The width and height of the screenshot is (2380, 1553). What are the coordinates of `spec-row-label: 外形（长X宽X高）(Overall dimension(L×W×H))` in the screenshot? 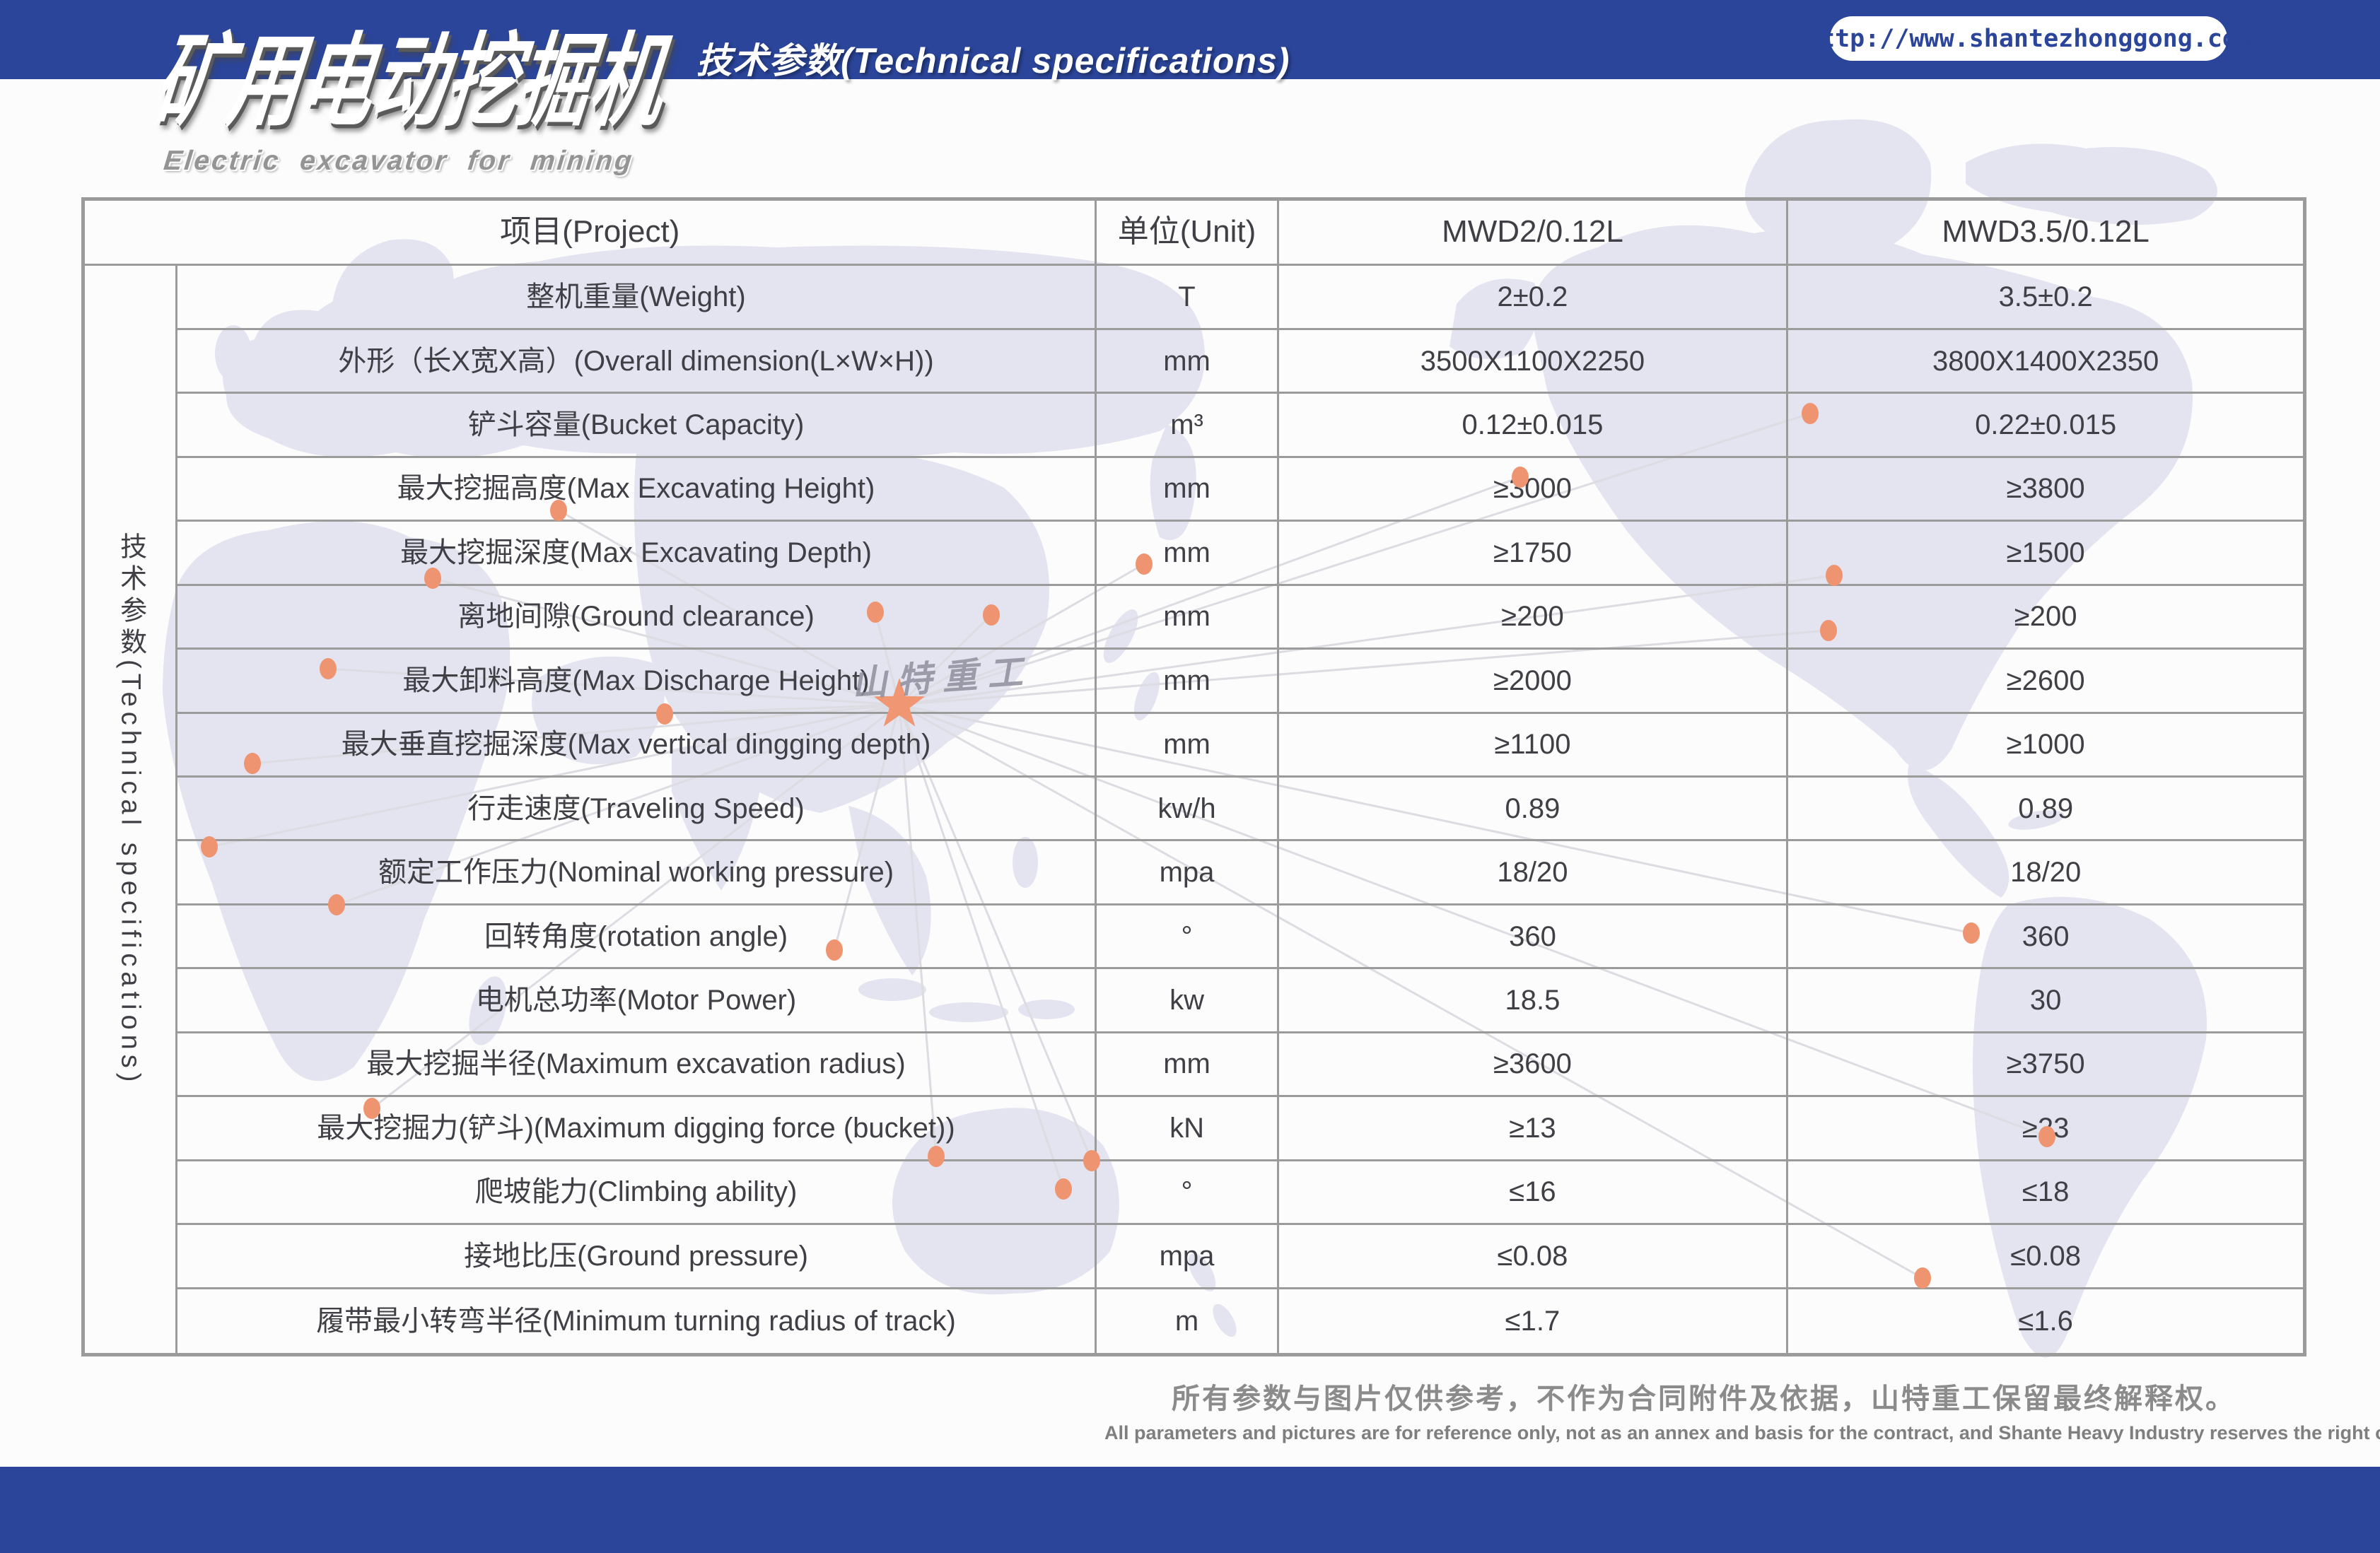 It's located at (637, 362).